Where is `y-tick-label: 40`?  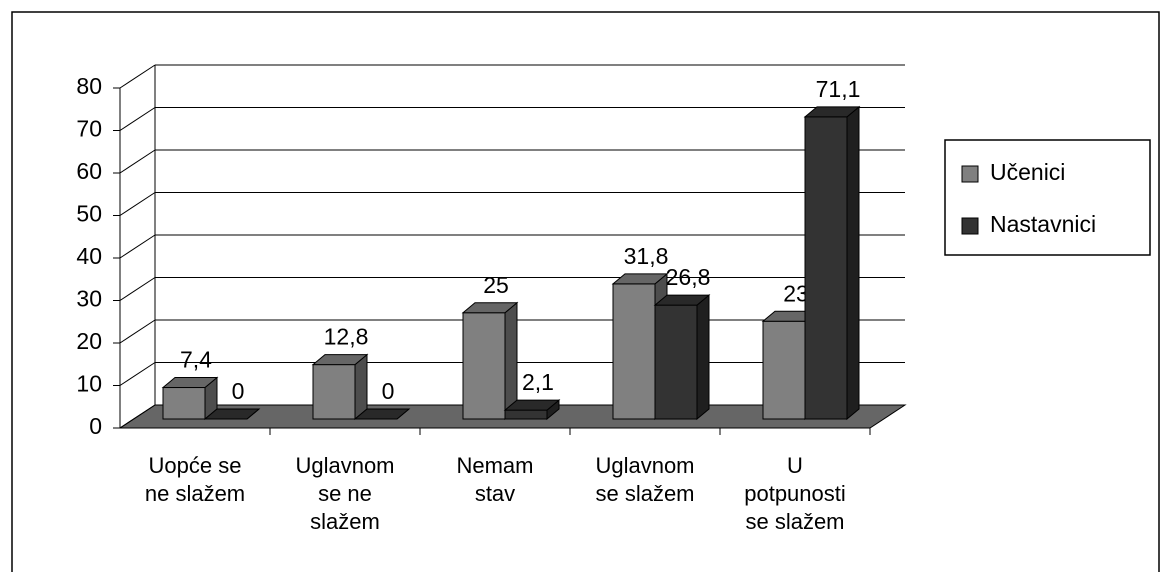
y-tick-label: 40 is located at coordinates (89, 256).